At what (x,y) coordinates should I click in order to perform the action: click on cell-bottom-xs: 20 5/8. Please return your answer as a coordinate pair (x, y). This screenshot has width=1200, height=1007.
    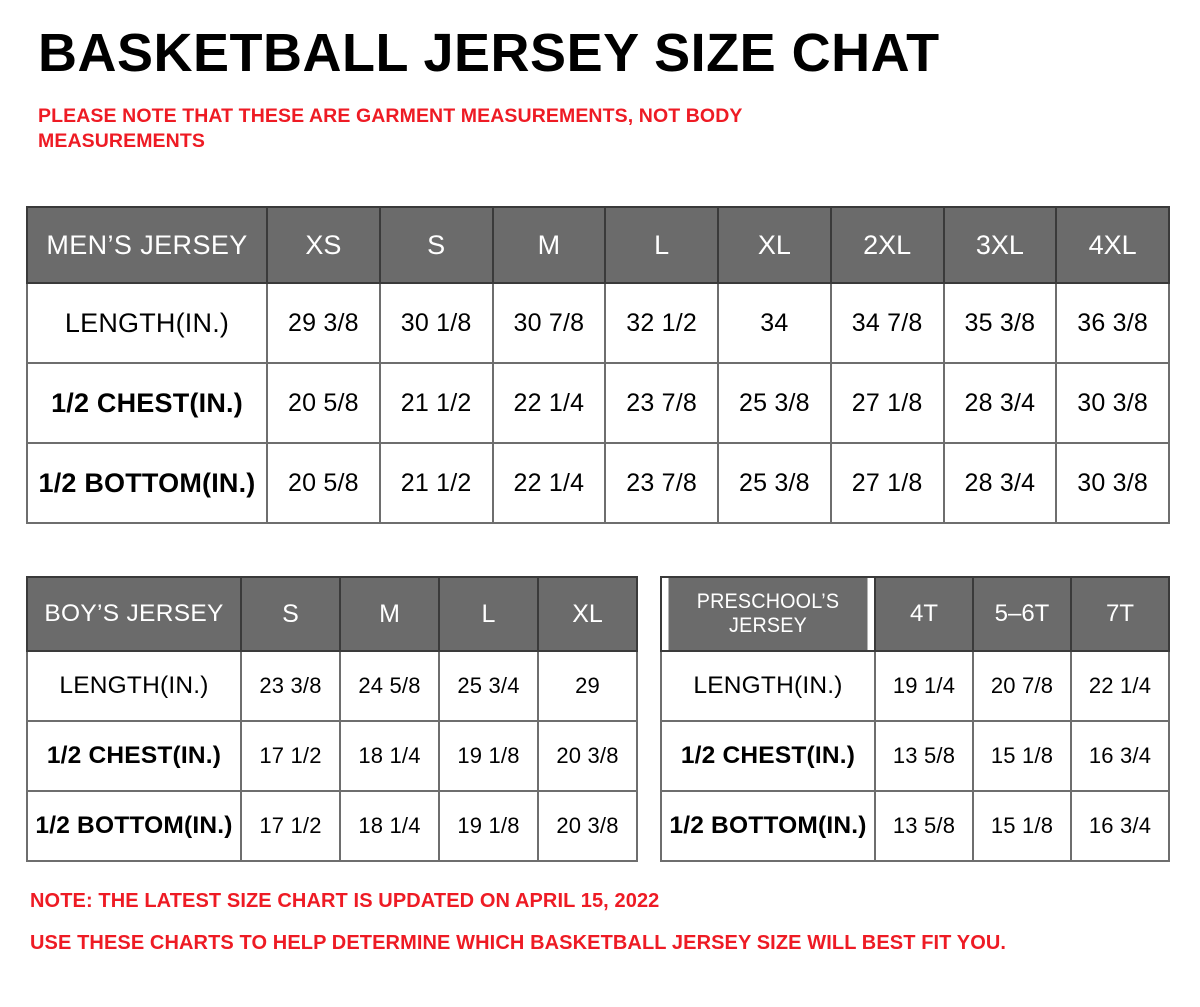
    Looking at the image, I should click on (323, 483).